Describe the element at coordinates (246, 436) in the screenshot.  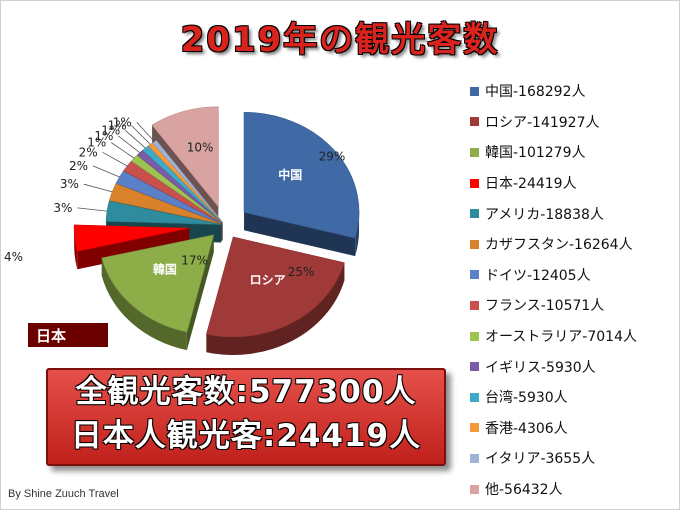
I see `japanese-visitors: 日本人観光客:24419人` at that location.